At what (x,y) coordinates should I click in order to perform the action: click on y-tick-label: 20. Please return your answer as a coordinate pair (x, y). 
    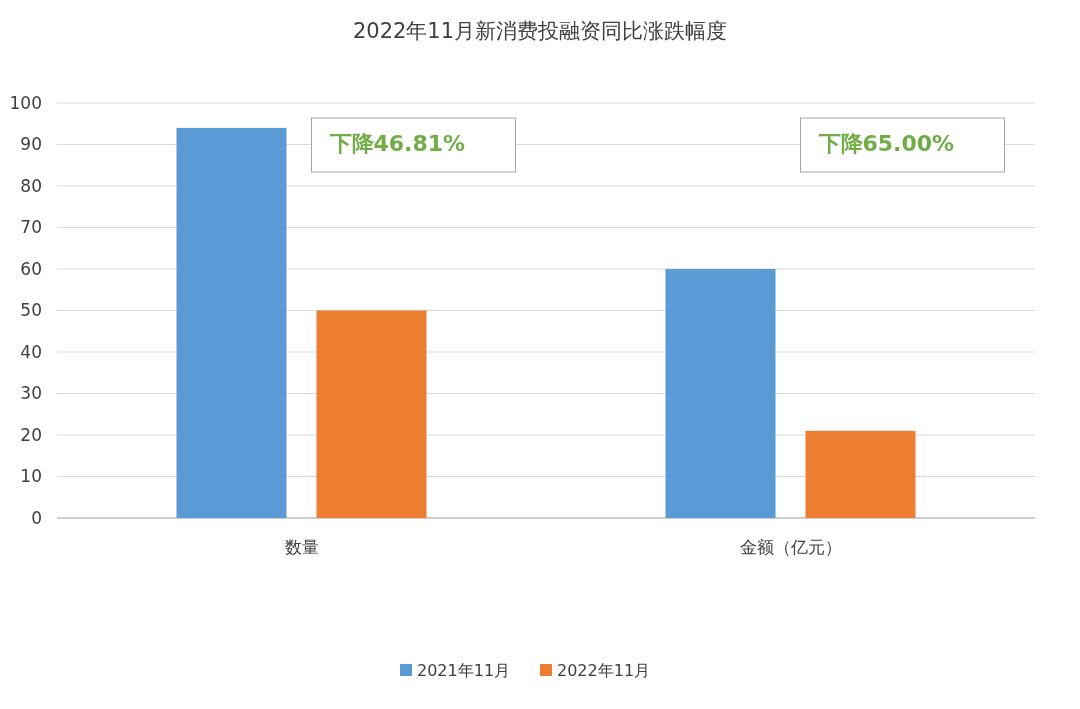
    Looking at the image, I should click on (31, 434).